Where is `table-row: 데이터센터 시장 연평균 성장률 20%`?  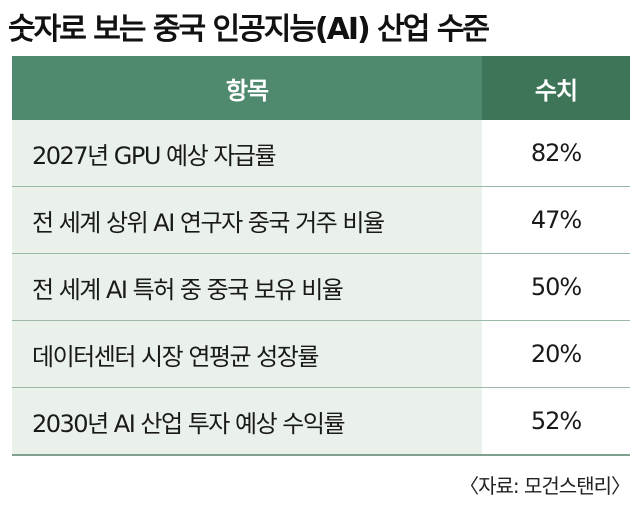 table-row: 데이터센터 시장 연평균 성장률 20% is located at coordinates (321, 354).